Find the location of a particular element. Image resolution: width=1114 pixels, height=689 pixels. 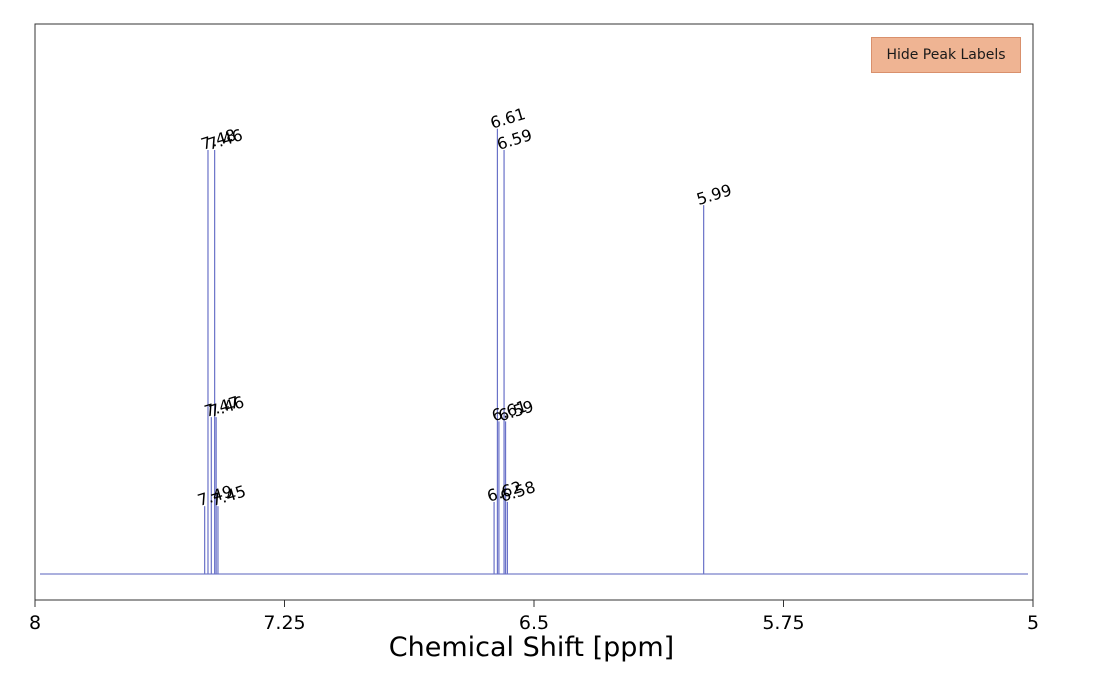

x-tick-label: 6.5 is located at coordinates (534, 623).